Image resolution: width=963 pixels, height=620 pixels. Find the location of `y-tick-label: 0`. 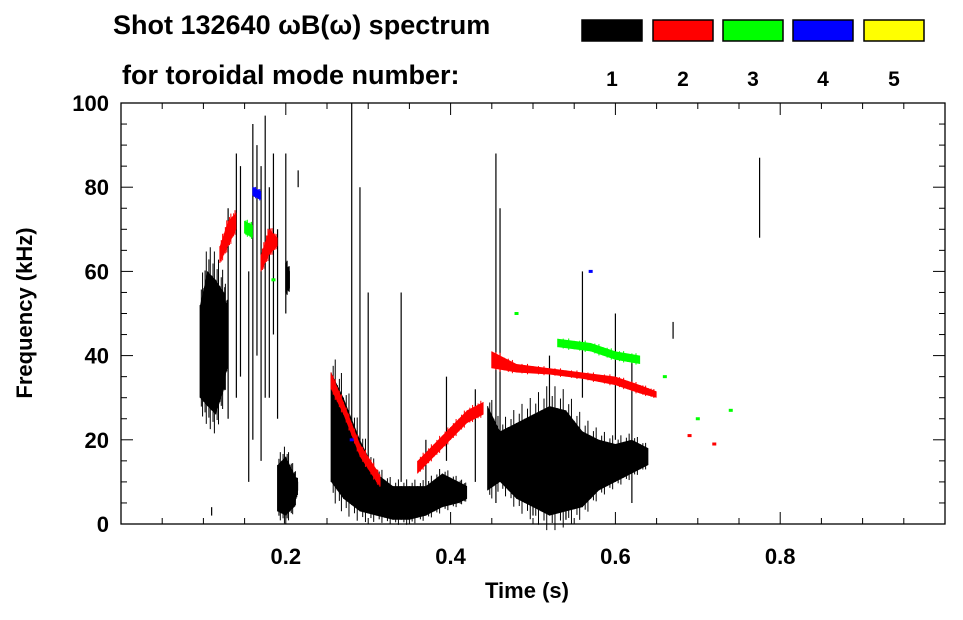

y-tick-label: 0 is located at coordinates (103, 524).